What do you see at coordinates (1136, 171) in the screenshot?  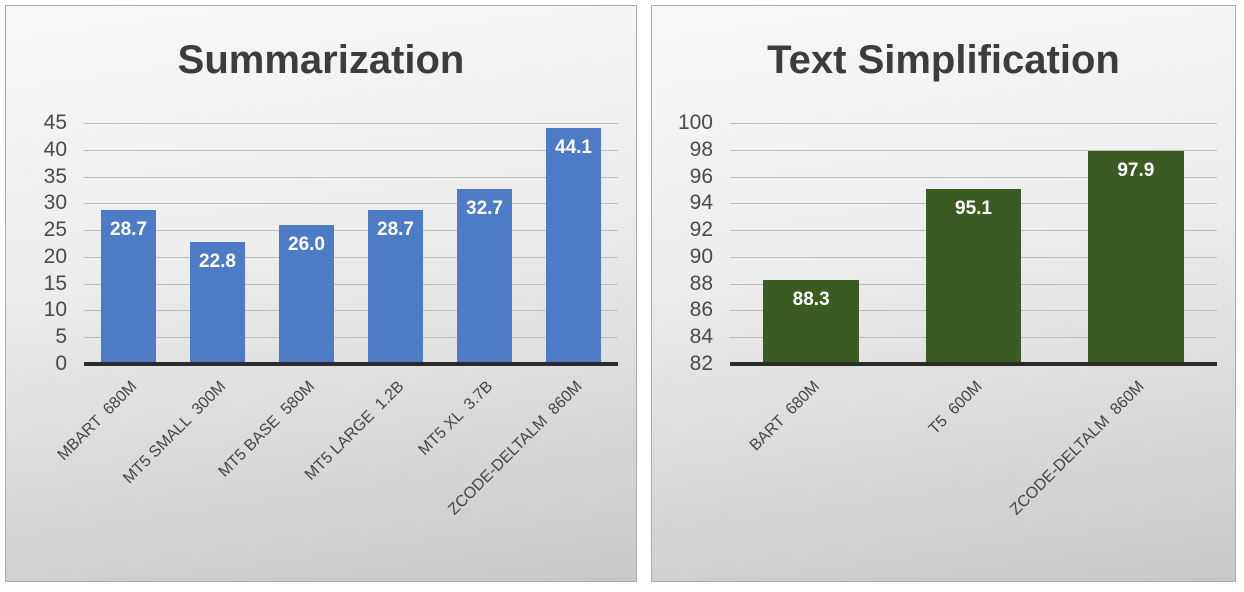 I see `bar-data-label: 97.9` at bounding box center [1136, 171].